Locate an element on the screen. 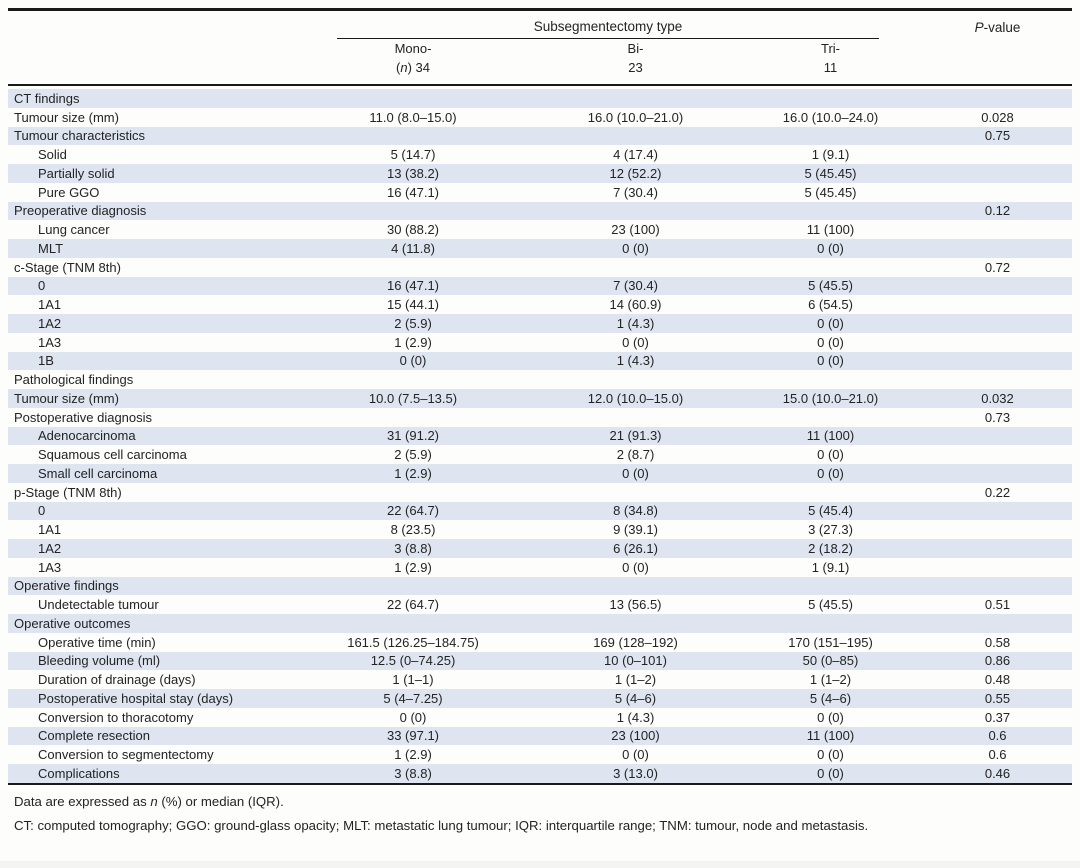 The width and height of the screenshot is (1080, 868). value-cell-bi: 2 (8.7) is located at coordinates (635, 455).